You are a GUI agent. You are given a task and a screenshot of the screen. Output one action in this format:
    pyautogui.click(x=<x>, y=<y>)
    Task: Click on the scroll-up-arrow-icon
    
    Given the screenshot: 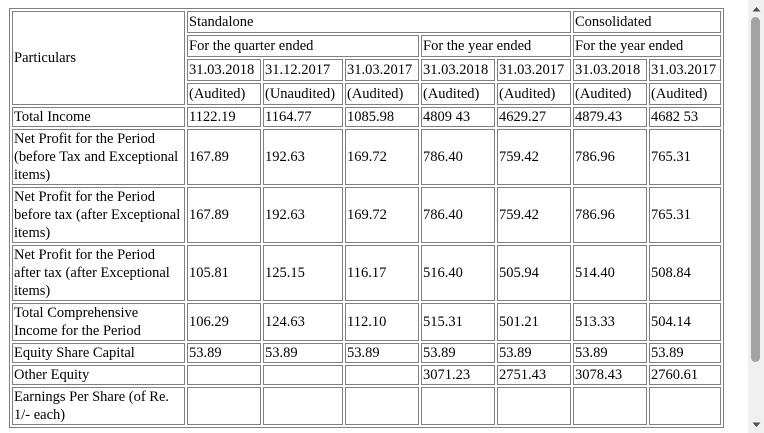 What is the action you would take?
    pyautogui.click(x=756, y=8)
    